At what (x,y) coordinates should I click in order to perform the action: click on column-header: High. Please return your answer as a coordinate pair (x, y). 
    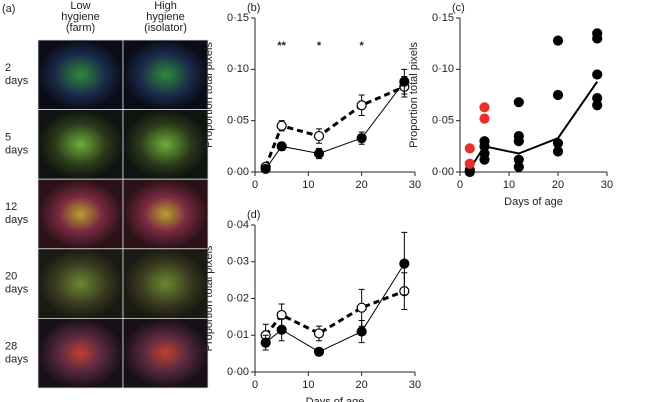
    Looking at the image, I should click on (165, 6).